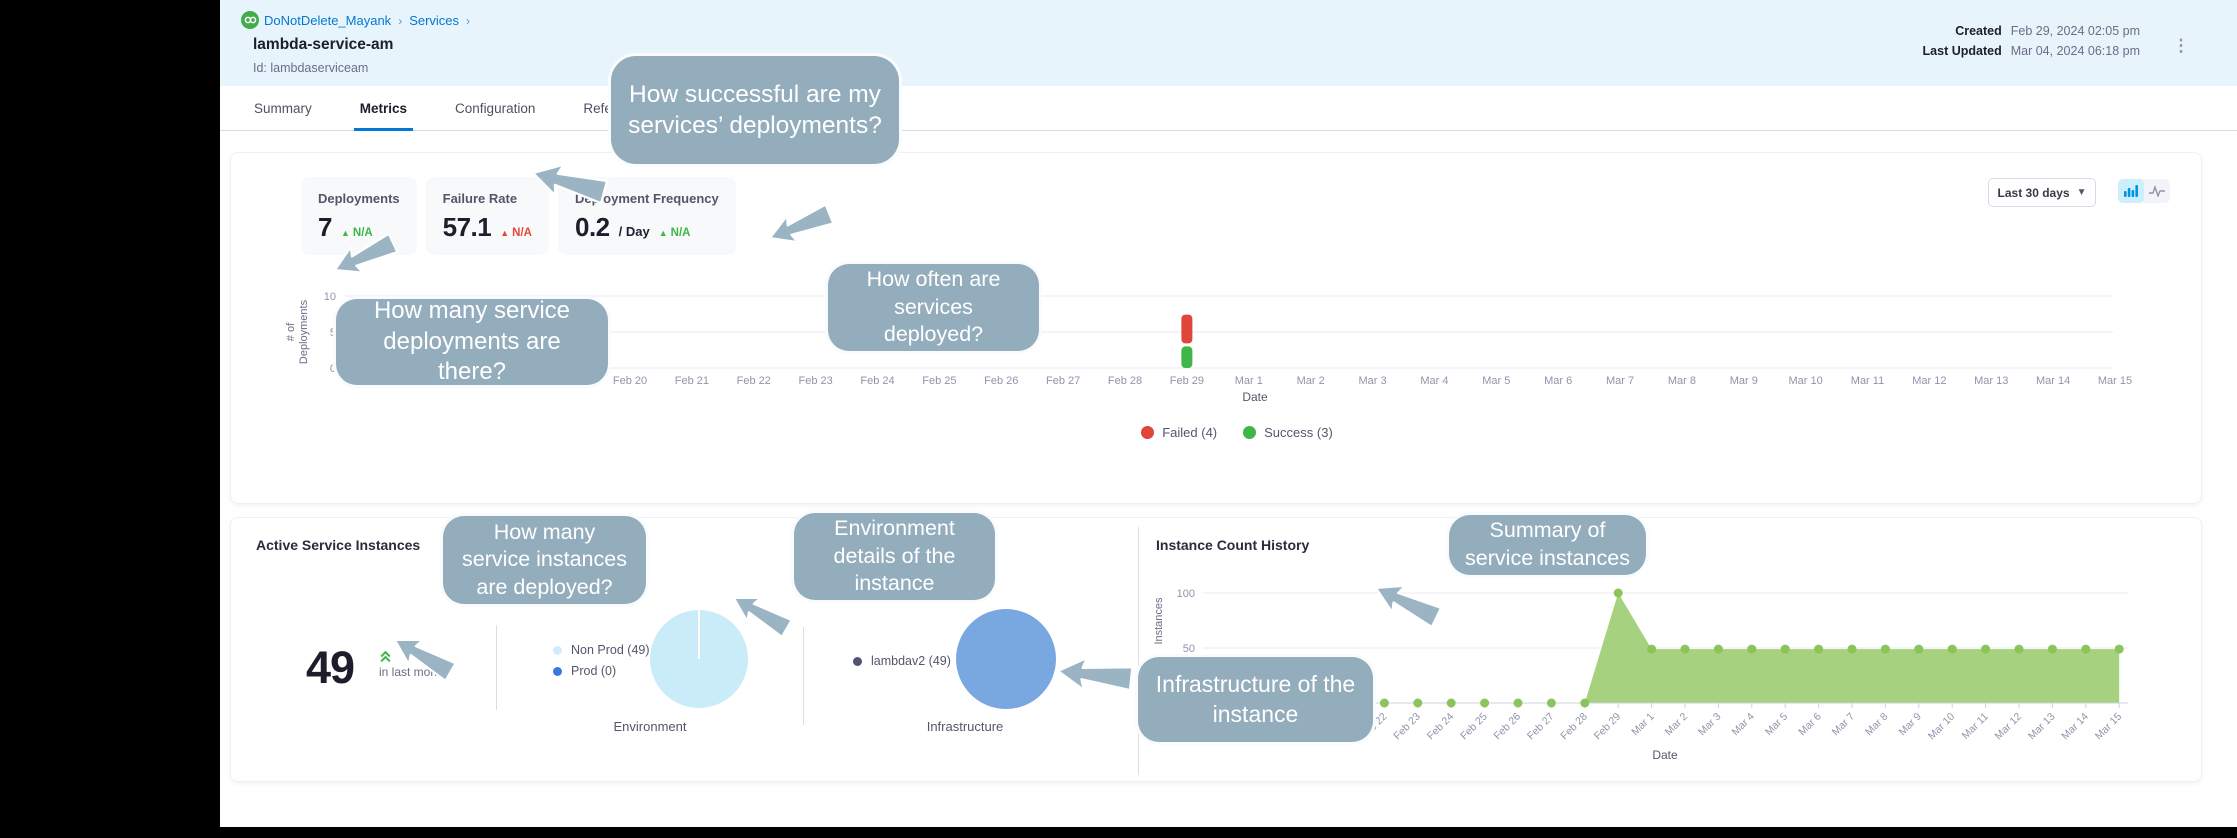 This screenshot has width=2237, height=838. Describe the element at coordinates (1187, 357) in the screenshot. I see `bar-segment-success` at that location.